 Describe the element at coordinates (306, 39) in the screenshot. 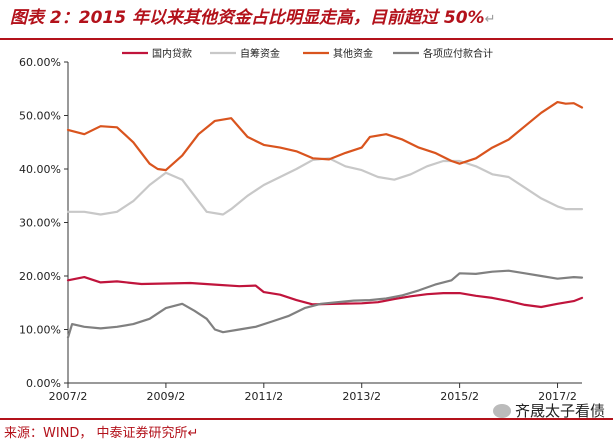

I see `title-rule` at that location.